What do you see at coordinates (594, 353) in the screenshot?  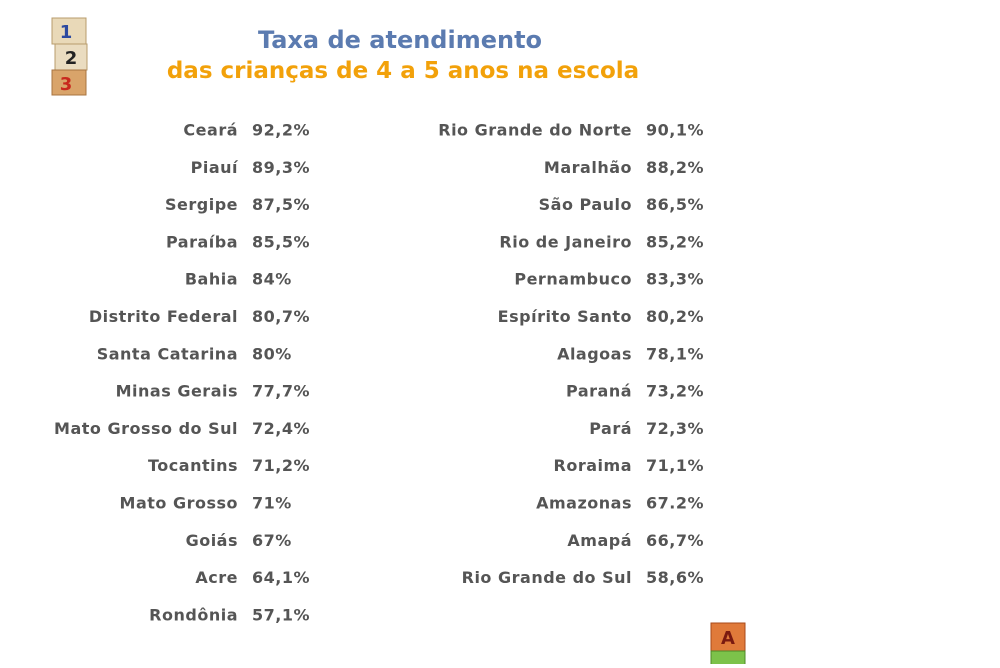 I see `state-name: Alagoas` at bounding box center [594, 353].